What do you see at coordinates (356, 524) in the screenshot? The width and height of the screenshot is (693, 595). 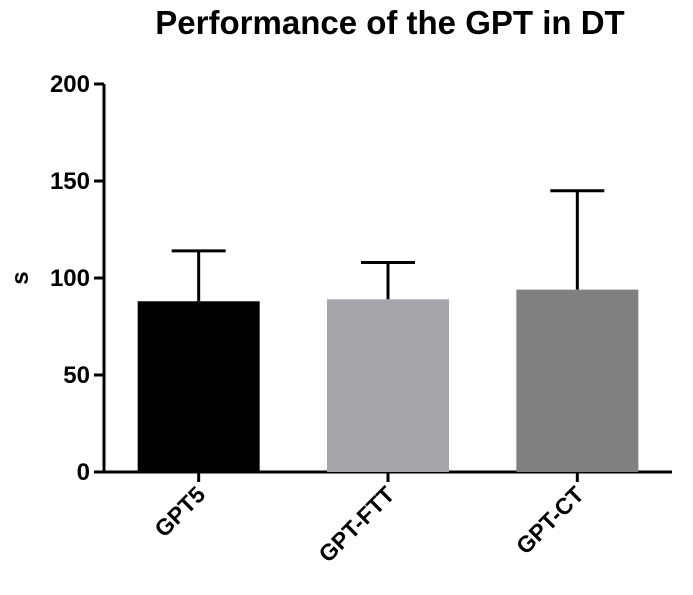 I see `x-tick-label: GPT-FTT` at bounding box center [356, 524].